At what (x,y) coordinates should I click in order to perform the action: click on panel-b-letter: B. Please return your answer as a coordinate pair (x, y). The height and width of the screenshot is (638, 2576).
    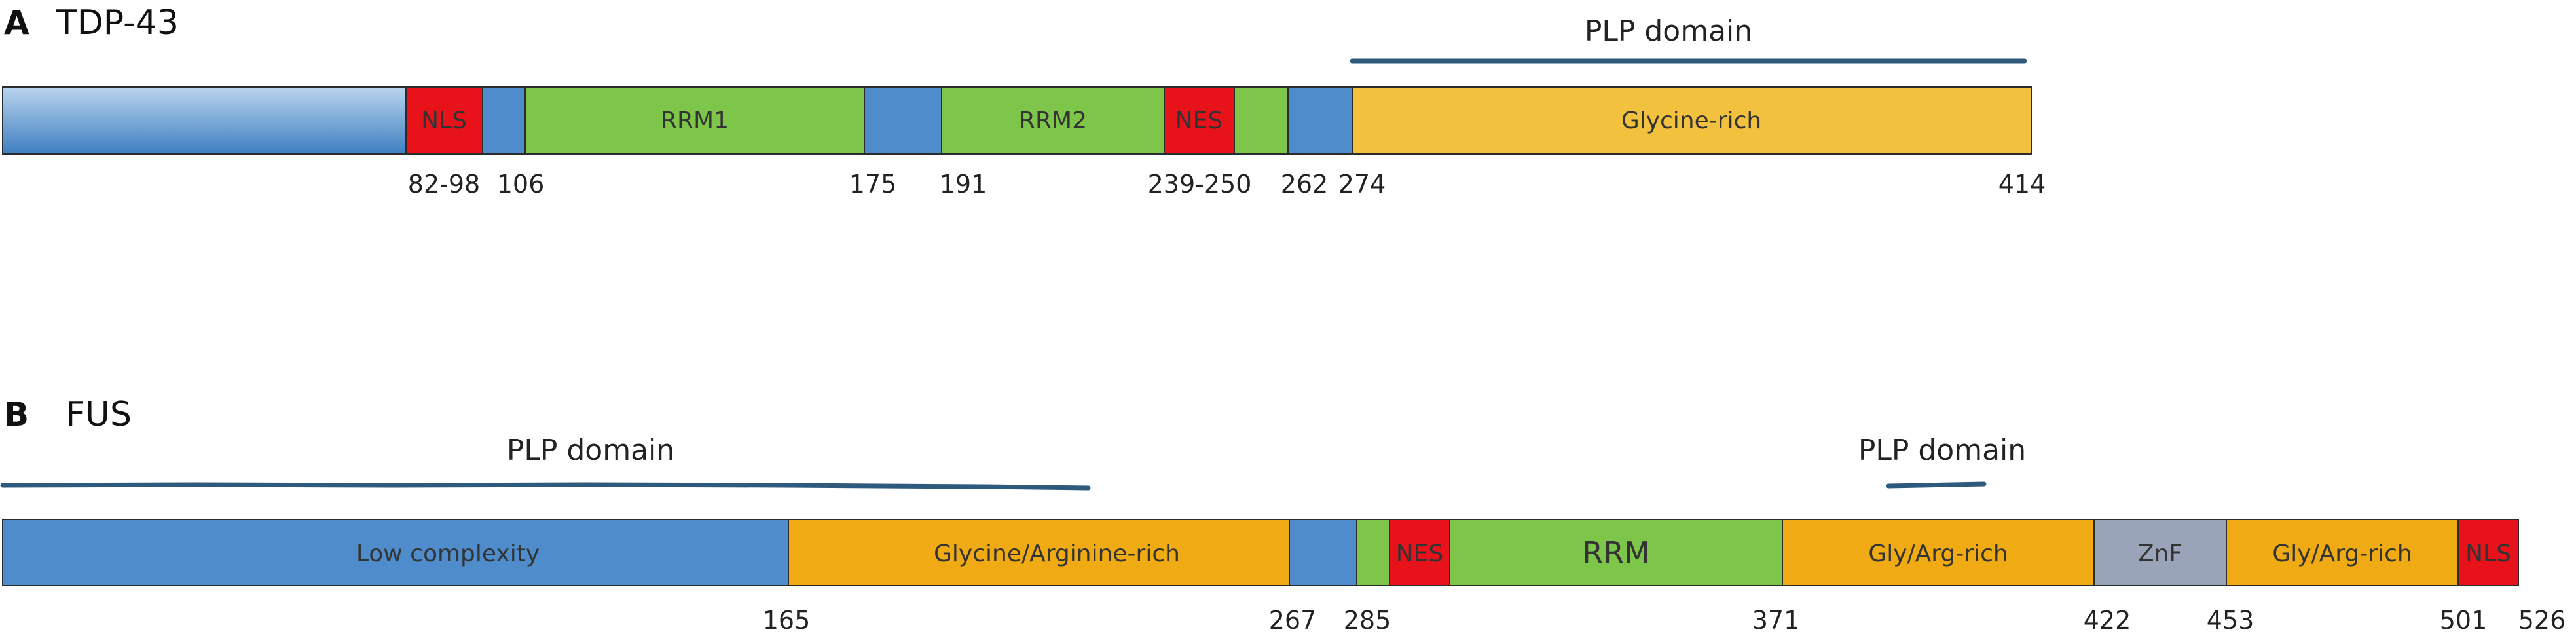
    Looking at the image, I should click on (16, 415).